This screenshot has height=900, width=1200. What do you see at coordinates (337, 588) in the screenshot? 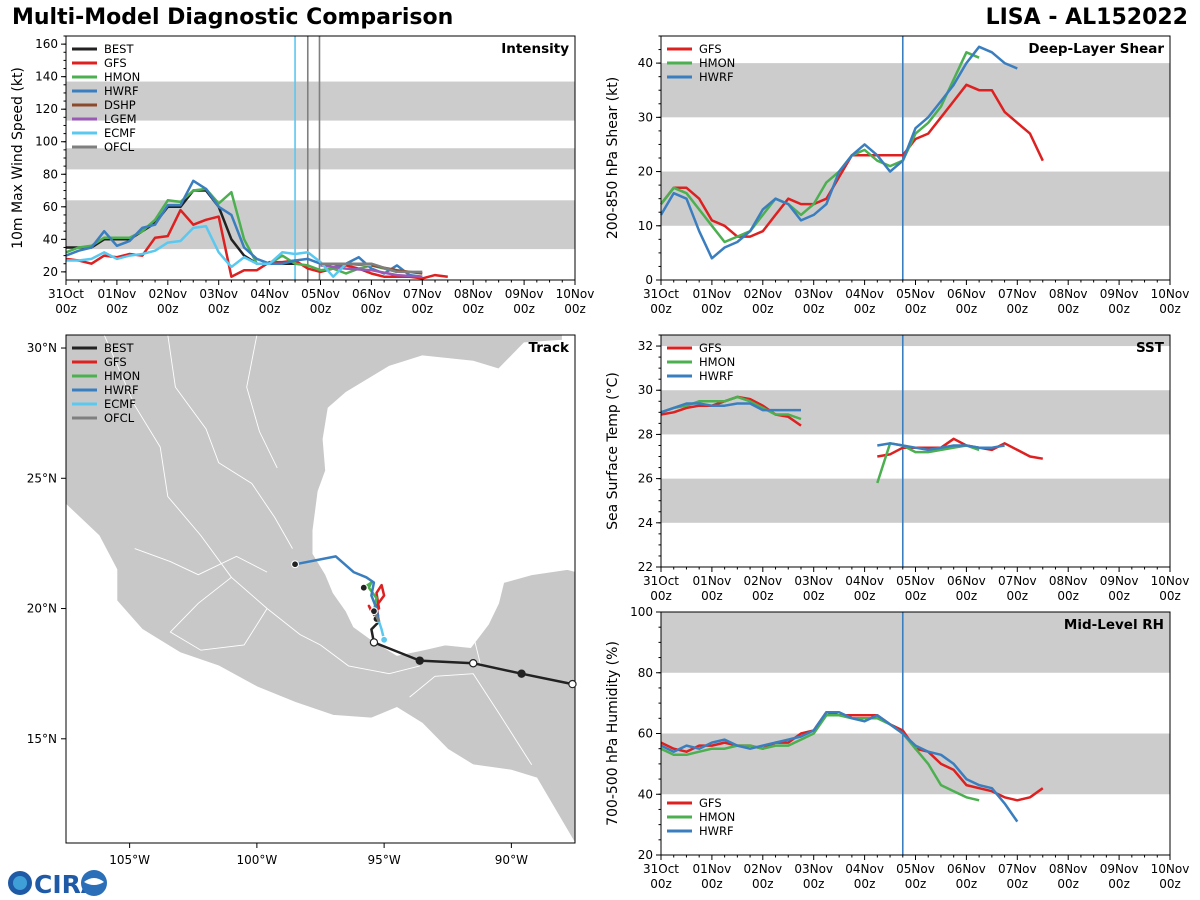
I see `track-line-hwrf` at bounding box center [337, 588].